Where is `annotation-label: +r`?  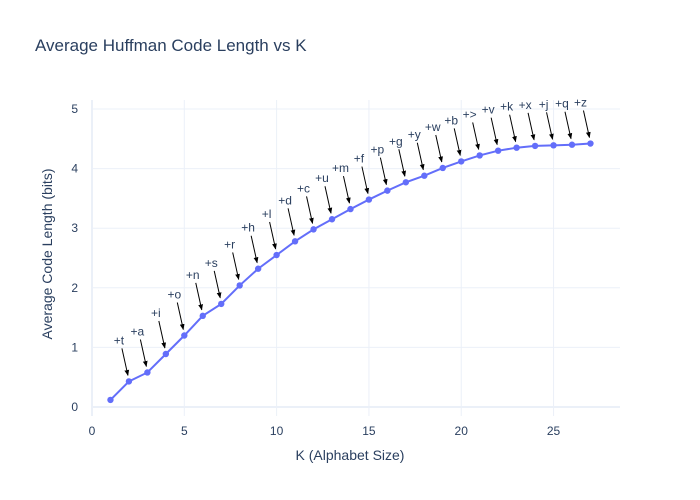
annotation-label: +r is located at coordinates (229, 244).